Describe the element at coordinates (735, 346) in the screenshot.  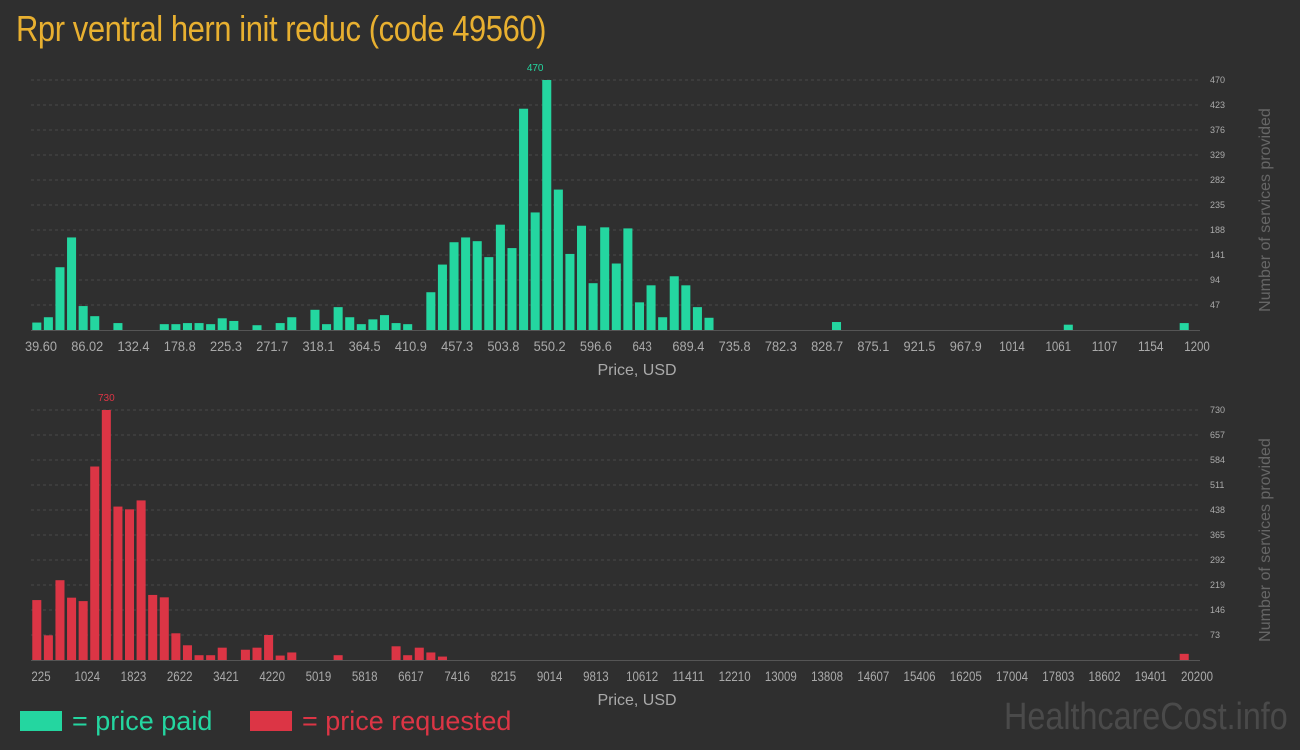
I see `paid-x-tick-label: 735.8` at that location.